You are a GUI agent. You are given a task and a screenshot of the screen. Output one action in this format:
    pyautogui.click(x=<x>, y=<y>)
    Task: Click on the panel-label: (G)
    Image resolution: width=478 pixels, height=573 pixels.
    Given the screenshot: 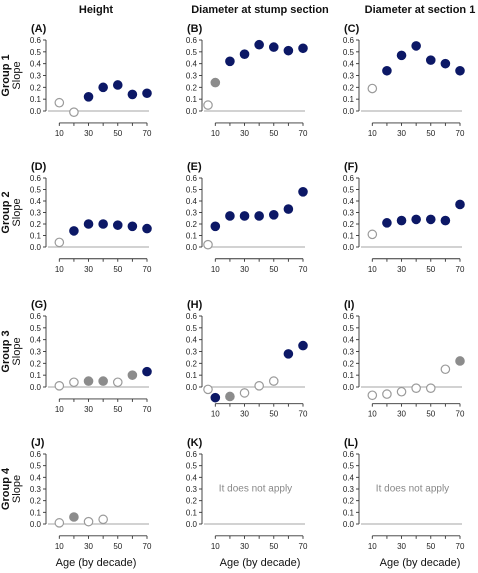 What is the action you would take?
    pyautogui.click(x=39, y=305)
    